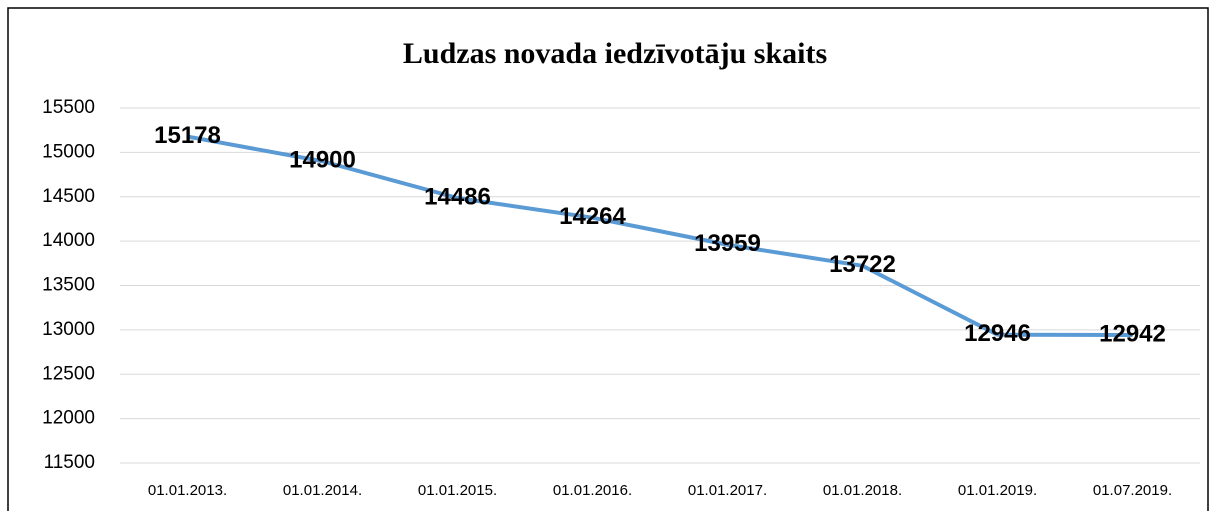 This screenshot has height=511, width=1216. Describe the element at coordinates (322, 160) in the screenshot. I see `data-label: 14900` at that location.